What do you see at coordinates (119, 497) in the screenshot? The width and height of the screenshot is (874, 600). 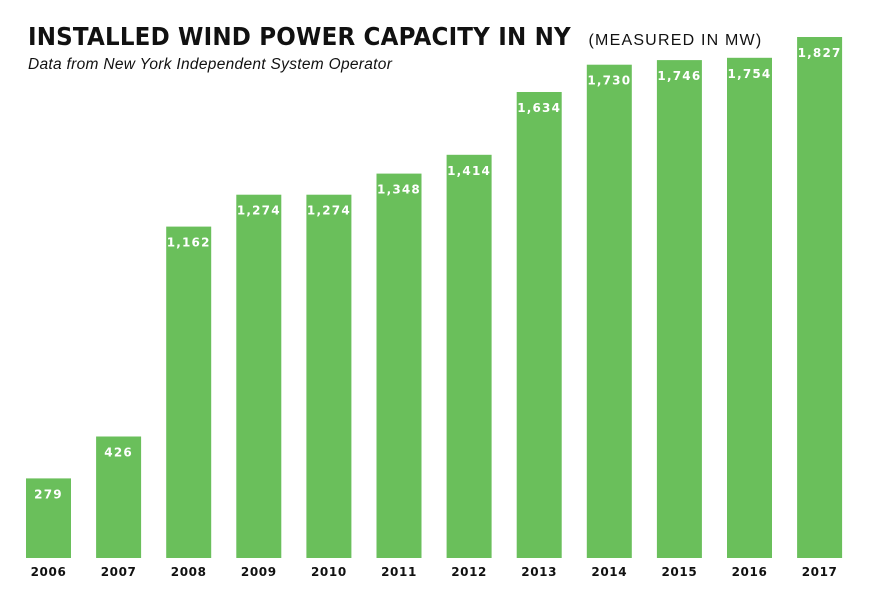 I see `bar-2007` at bounding box center [119, 497].